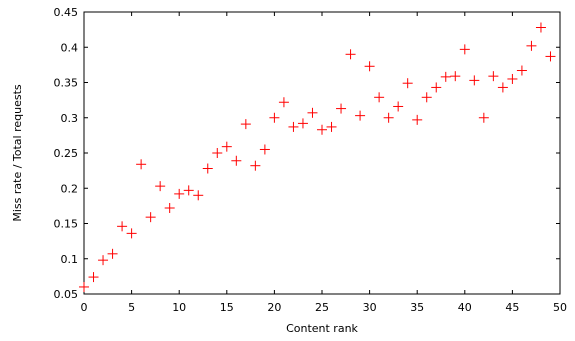 Image resolution: width=575 pixels, height=341 pixels. Describe the element at coordinates (322, 307) in the screenshot. I see `x-tick-label: 25` at that location.